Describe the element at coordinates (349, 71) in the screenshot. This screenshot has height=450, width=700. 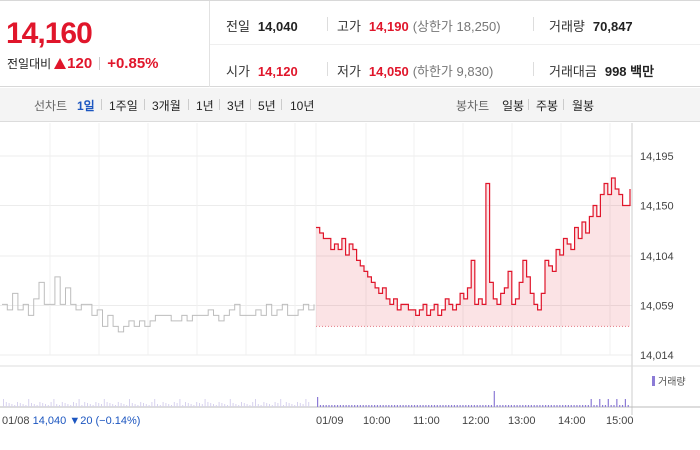
I see `low-label: 저가` at that location.